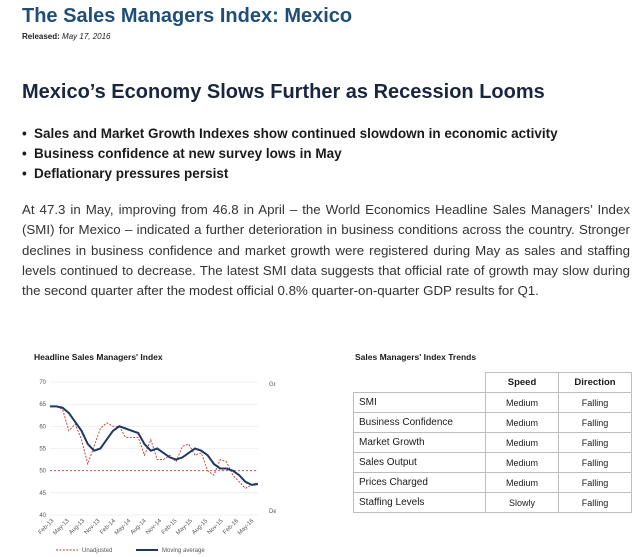  What do you see at coordinates (42, 405) in the screenshot?
I see `y-tick-label: 65` at bounding box center [42, 405].